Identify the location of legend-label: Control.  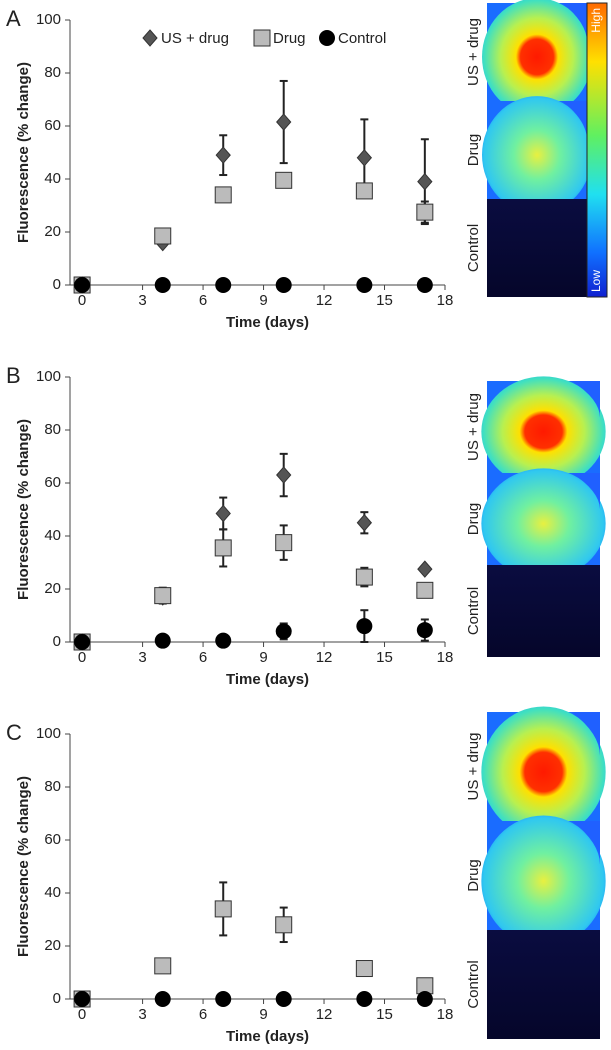
(362, 38).